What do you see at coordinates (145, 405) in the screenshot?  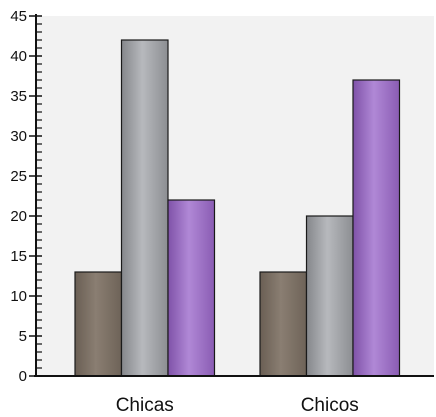 I see `category-label-chicas: Chicas` at bounding box center [145, 405].